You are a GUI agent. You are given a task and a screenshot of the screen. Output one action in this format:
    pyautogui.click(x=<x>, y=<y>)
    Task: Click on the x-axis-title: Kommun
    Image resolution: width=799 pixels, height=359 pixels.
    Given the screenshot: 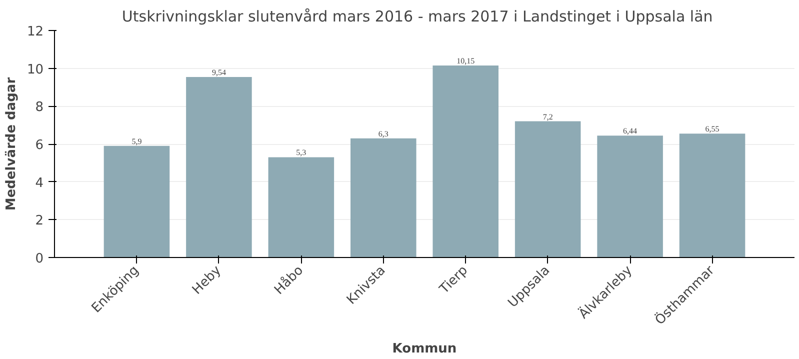 What is the action you would take?
    pyautogui.click(x=424, y=349)
    